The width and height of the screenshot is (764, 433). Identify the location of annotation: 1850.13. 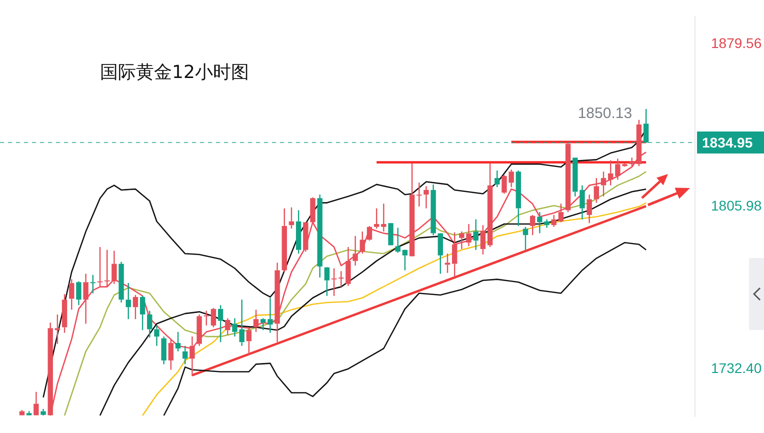
(605, 113).